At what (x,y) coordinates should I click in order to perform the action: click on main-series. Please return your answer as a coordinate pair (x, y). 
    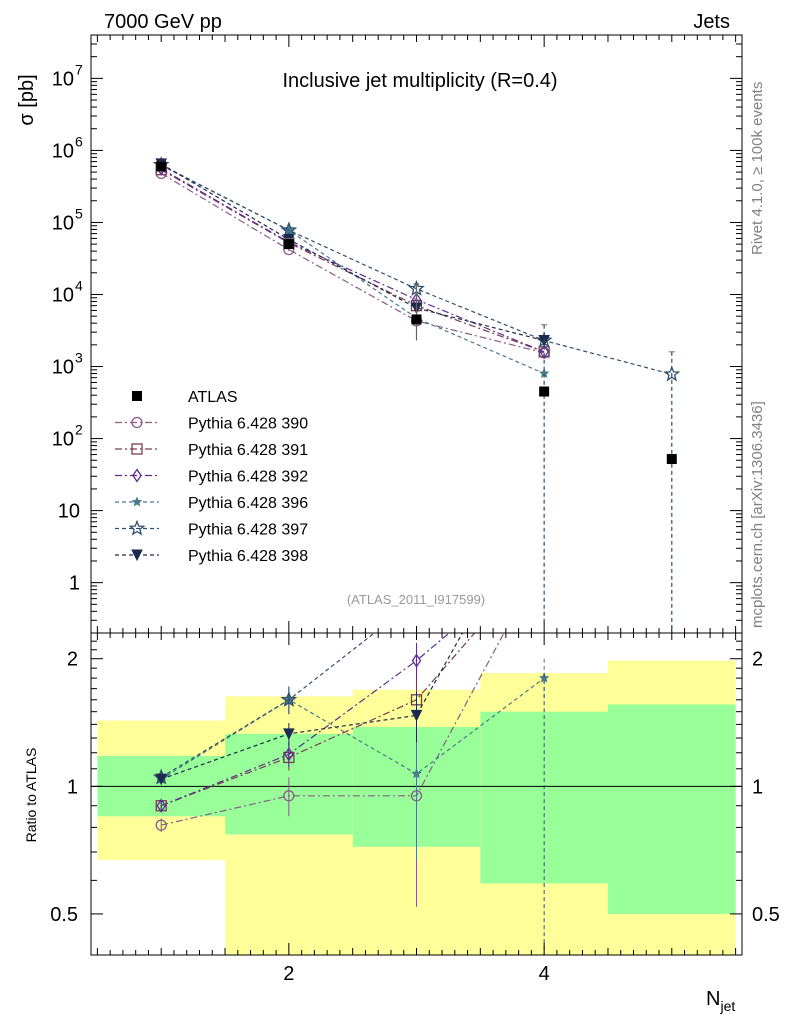
    Looking at the image, I should click on (416, 269).